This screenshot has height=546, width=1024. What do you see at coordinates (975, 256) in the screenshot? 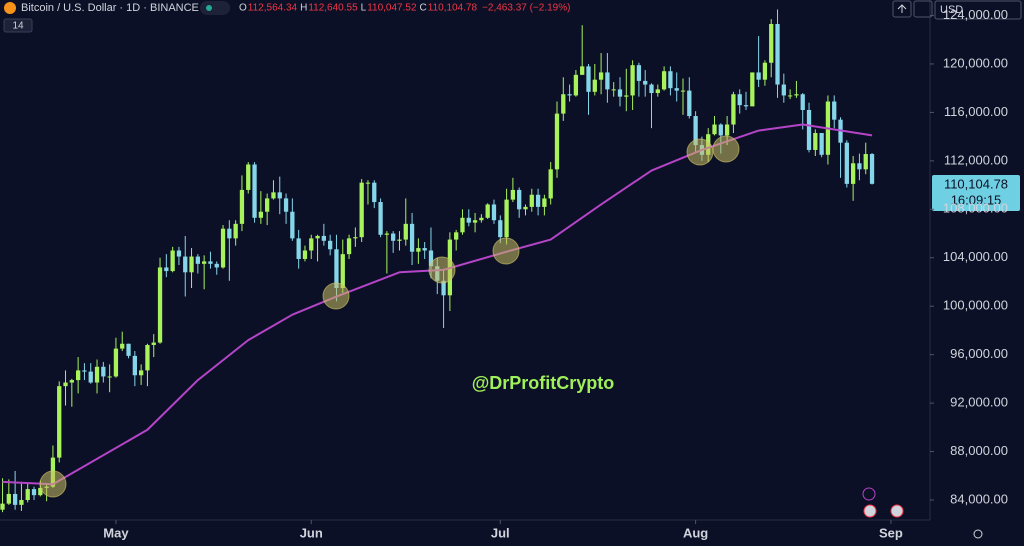
I see `y-tick-label: 104,000.00` at bounding box center [975, 256].